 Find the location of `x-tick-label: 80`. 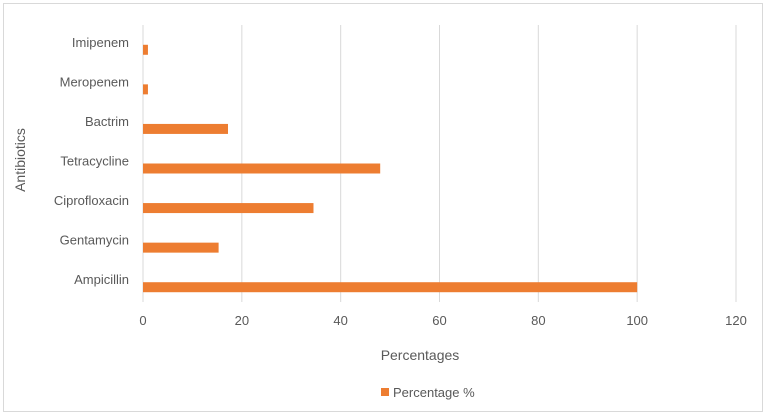

x-tick-label: 80 is located at coordinates (538, 320).